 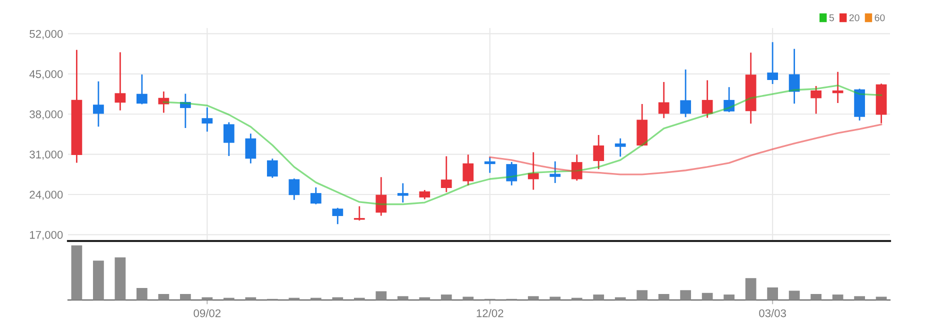 I want to click on x-tick-label: 12/02, so click(x=490, y=313).